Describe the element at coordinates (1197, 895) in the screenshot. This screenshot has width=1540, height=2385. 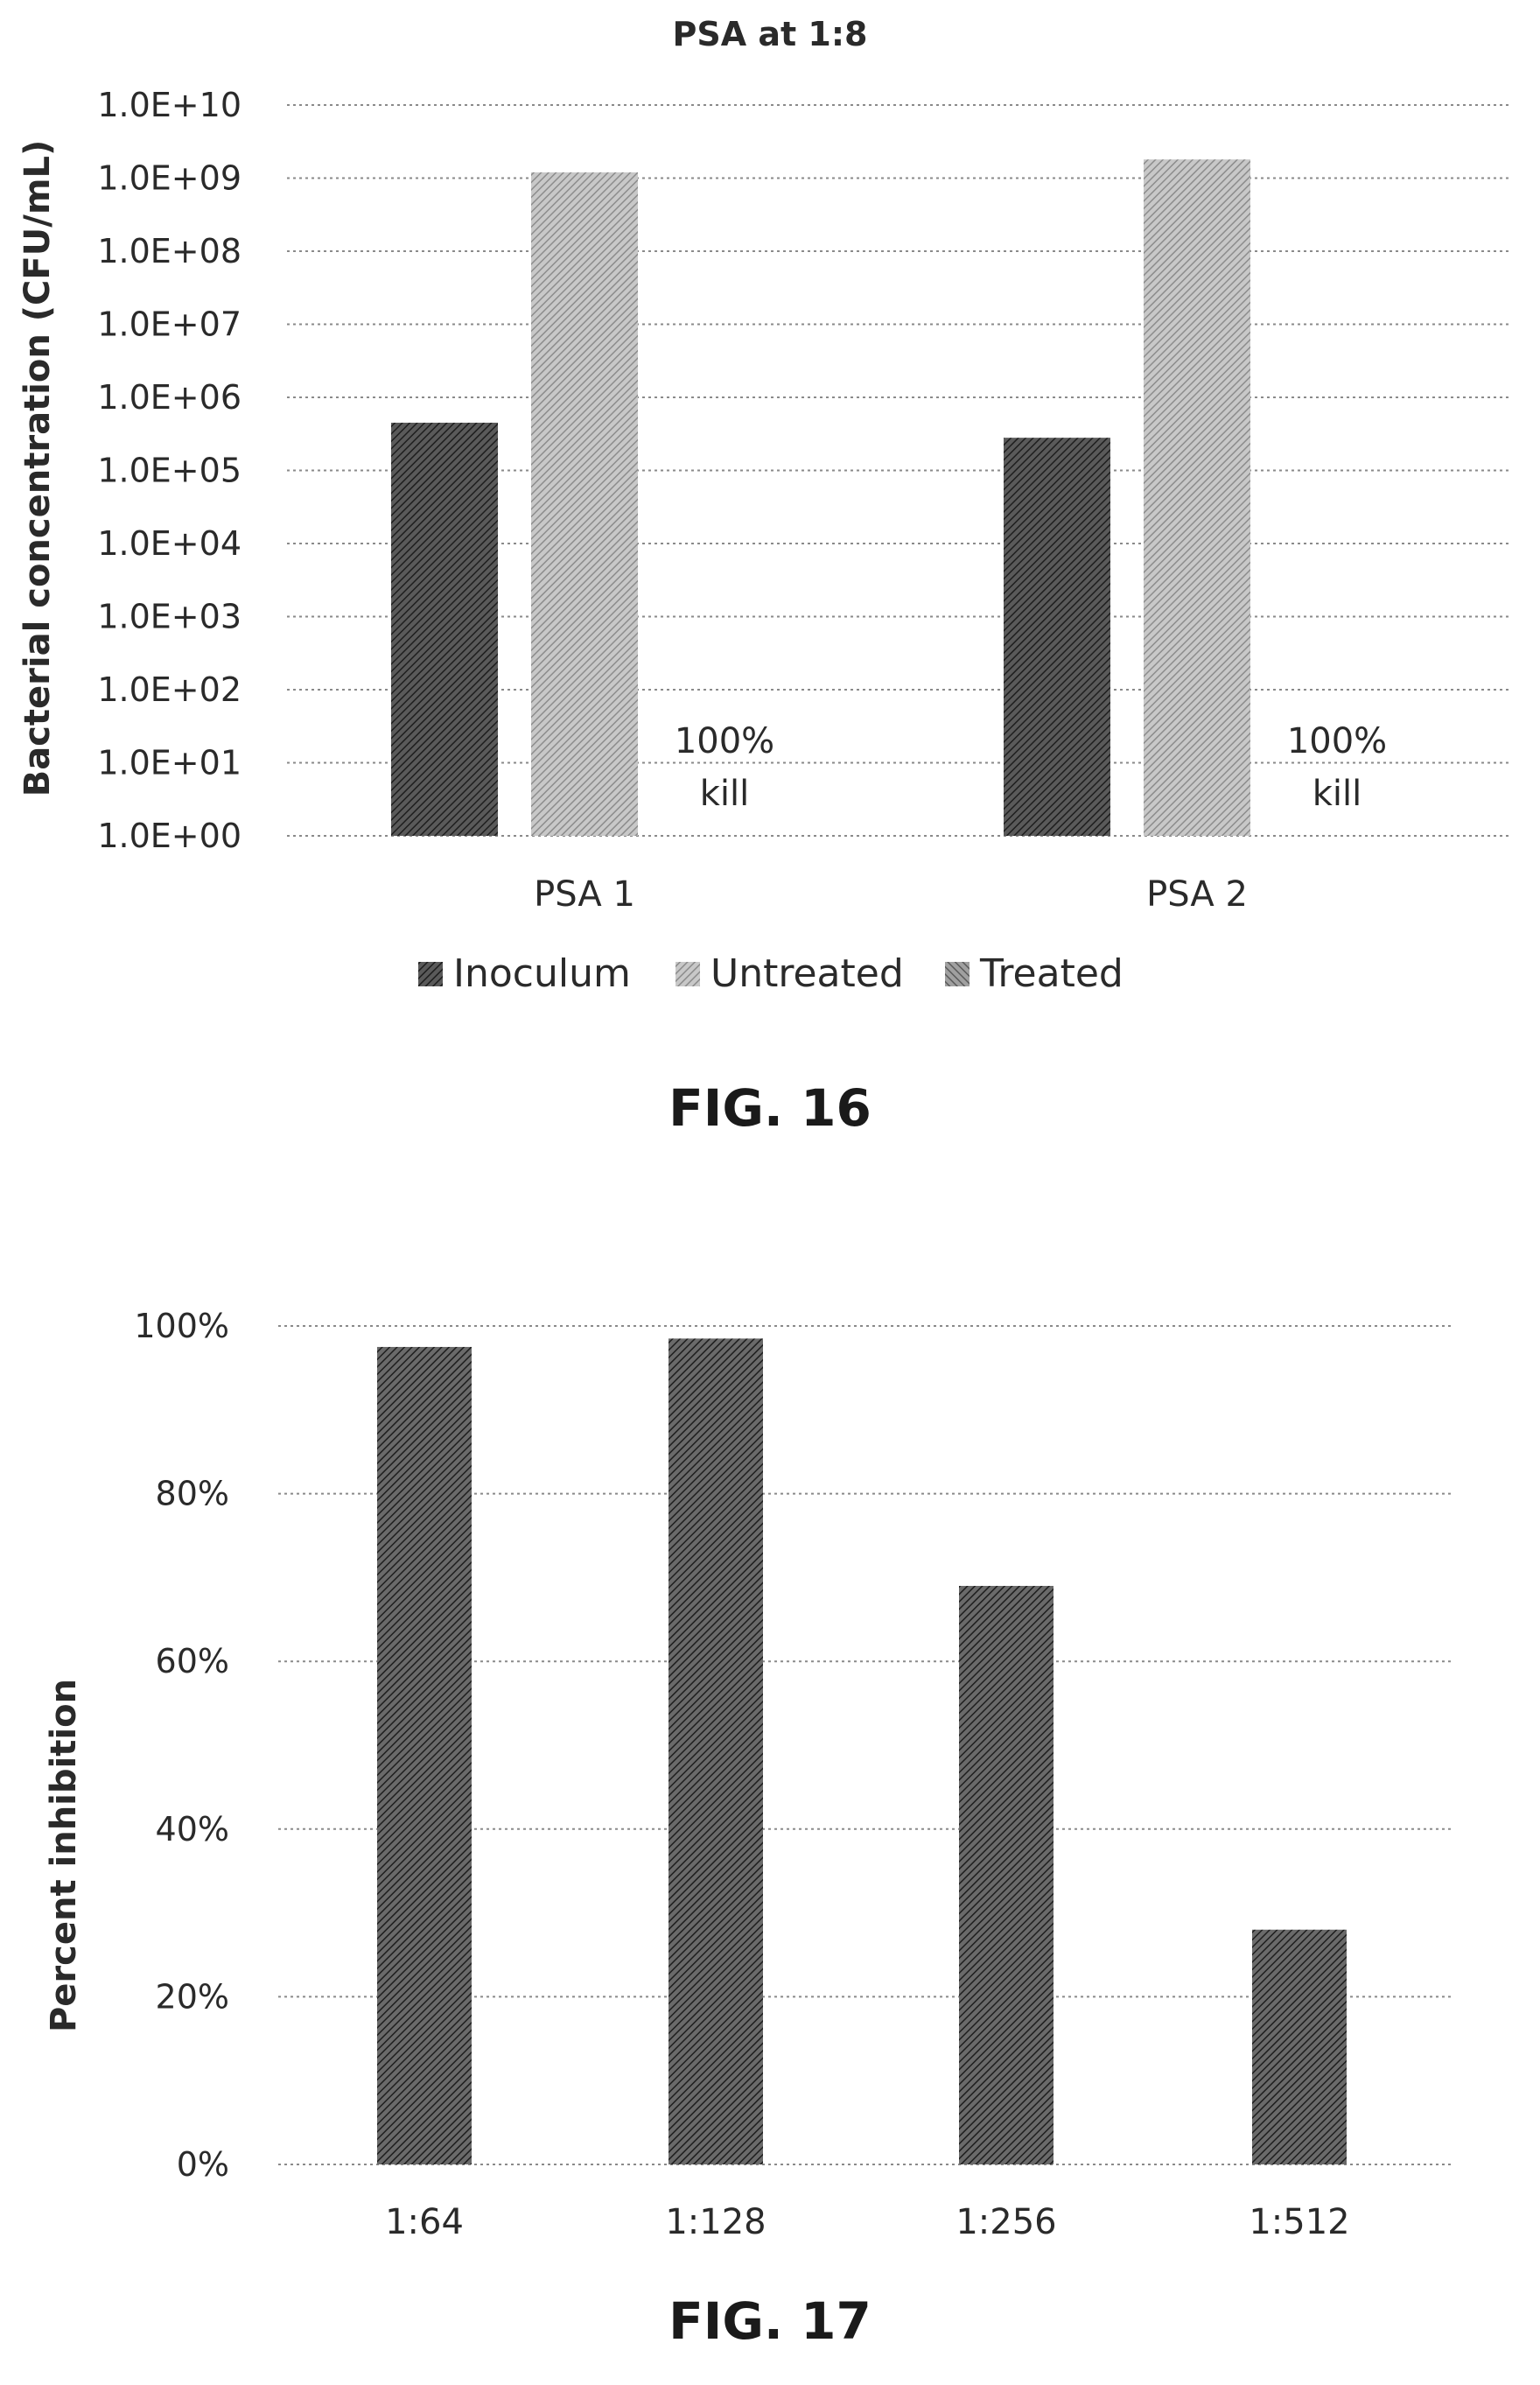
I see `fig16-category-label: PSA 2` at that location.